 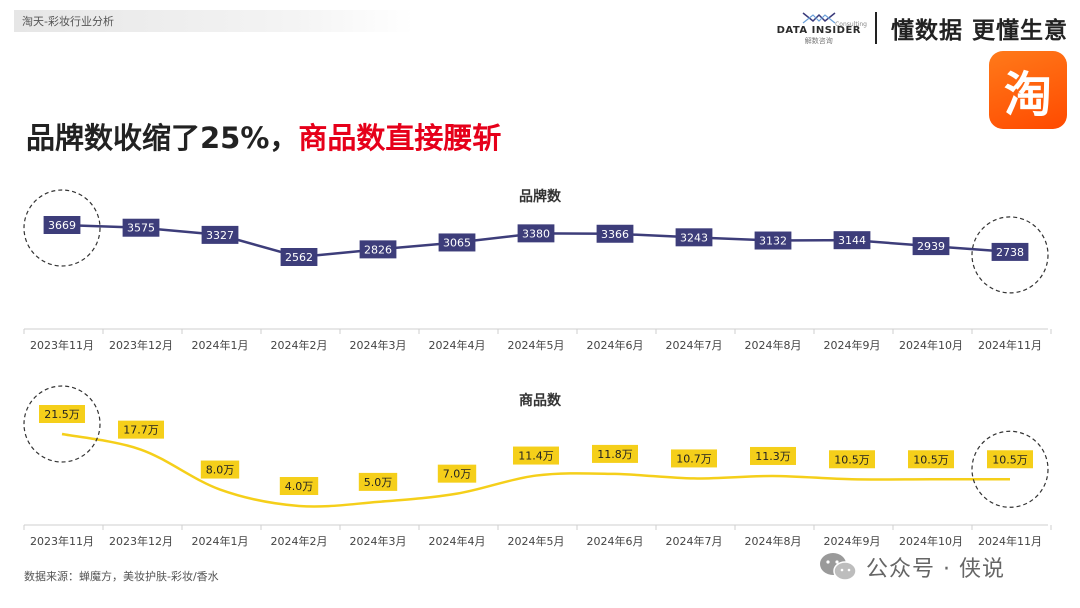 What do you see at coordinates (819, 17) in the screenshot?
I see `data-insider-icon` at bounding box center [819, 17].